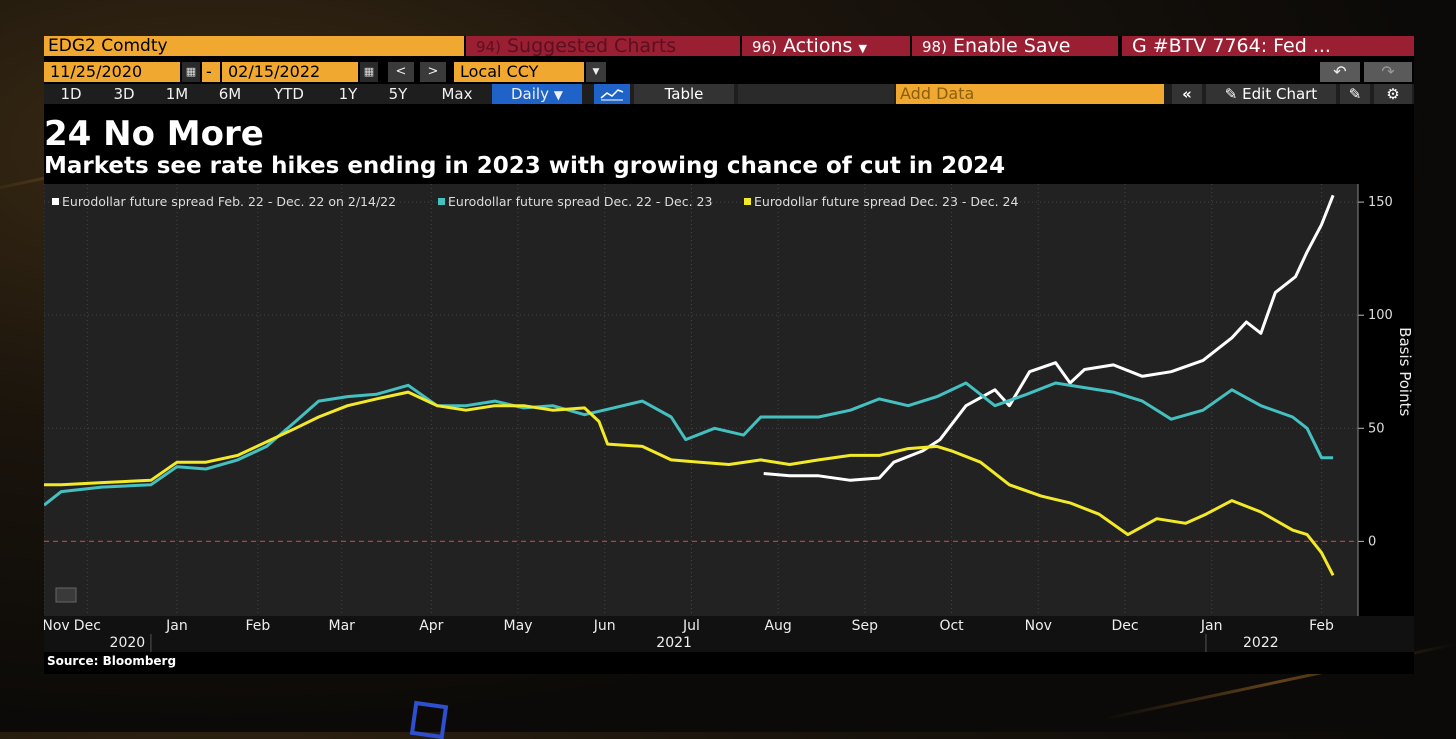  What do you see at coordinates (66, 595) in the screenshot?
I see `chart-options-icon` at bounding box center [66, 595].